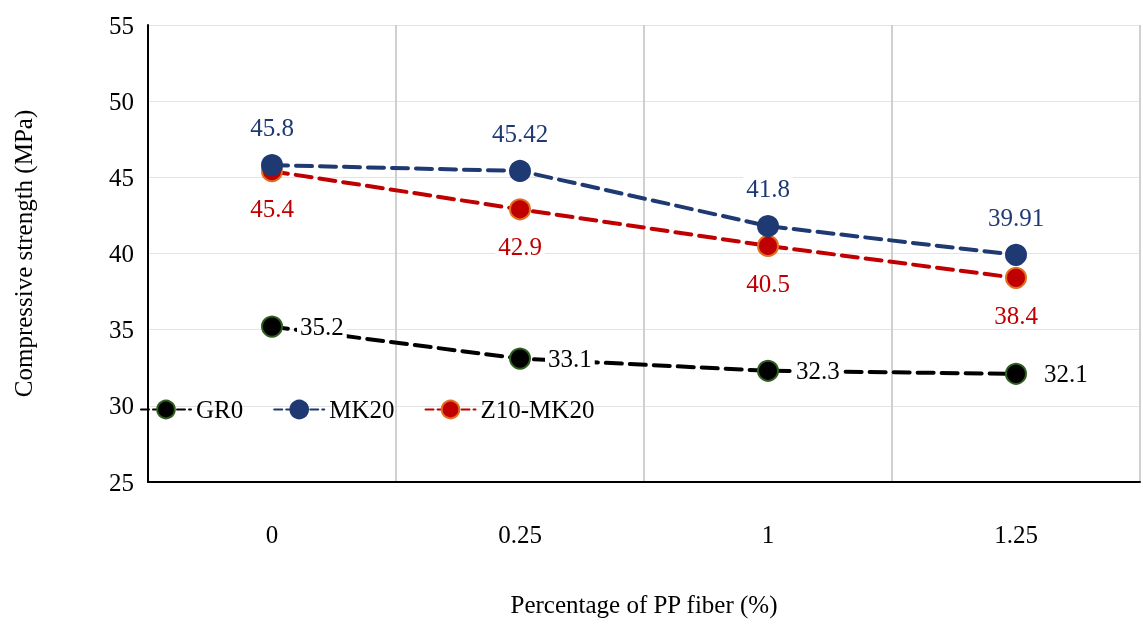 This screenshot has width=1143, height=625. Describe the element at coordinates (1016, 315) in the screenshot. I see `data-label: 38.4` at that location.